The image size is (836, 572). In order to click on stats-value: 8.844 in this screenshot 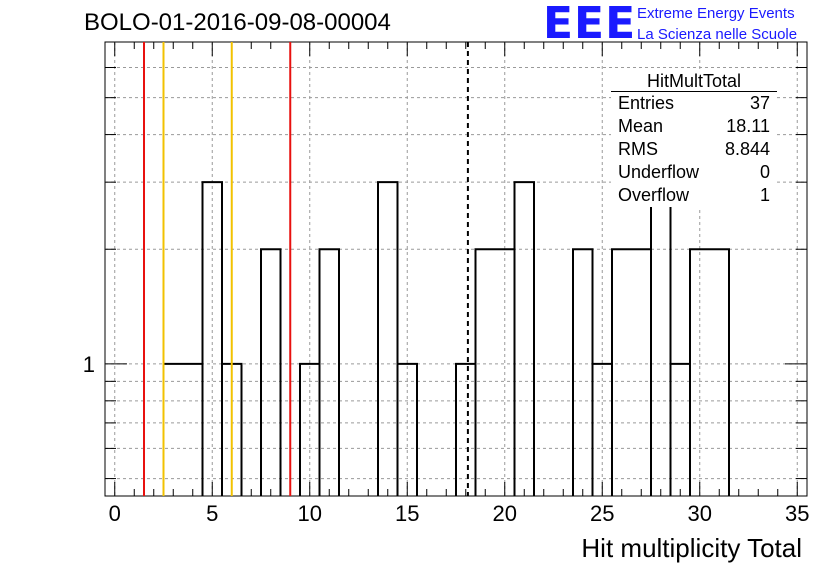, I will do `click(747, 149)`.